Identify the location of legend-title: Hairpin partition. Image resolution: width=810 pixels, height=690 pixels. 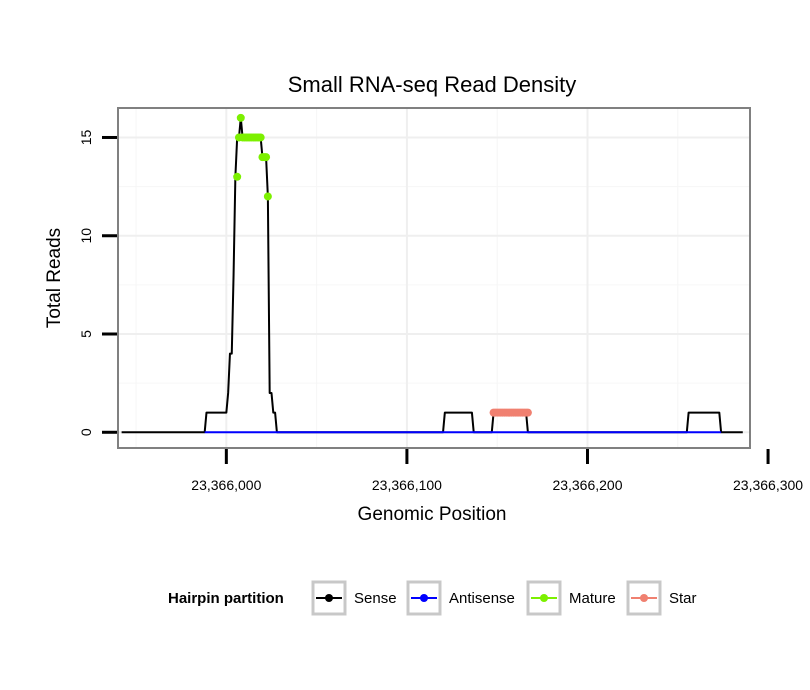
(226, 598).